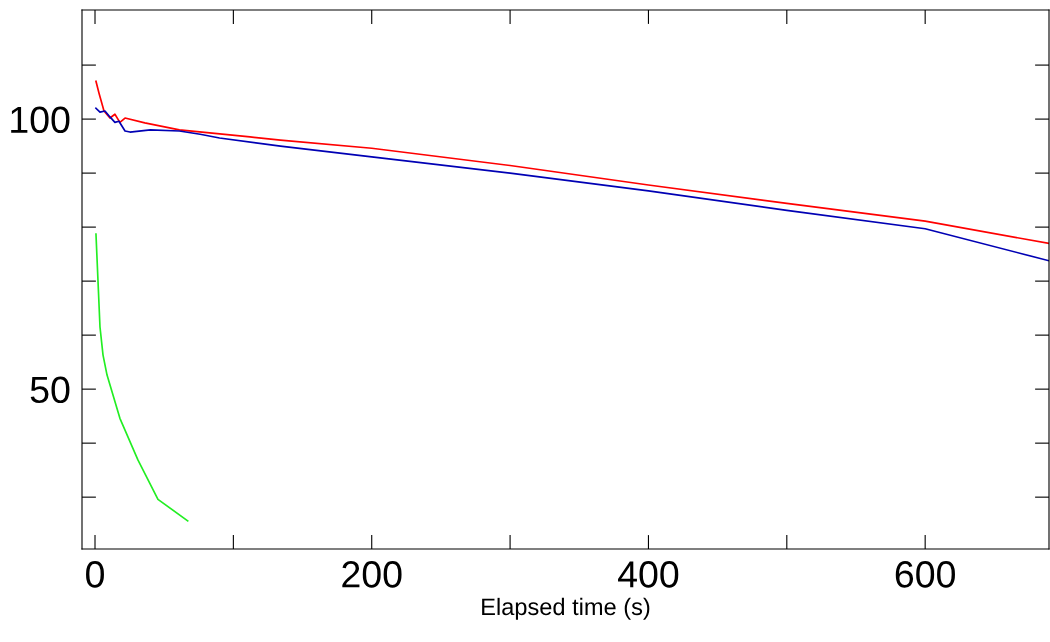 This screenshot has height=642, width=1050. I want to click on line-series, so click(142, 377).